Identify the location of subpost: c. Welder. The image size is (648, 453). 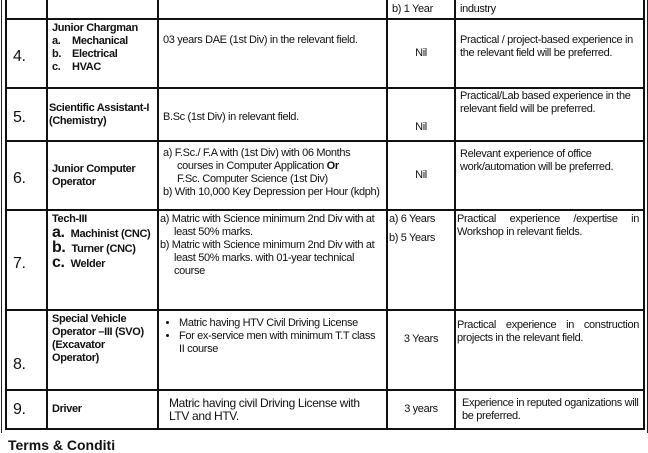
(79, 262).